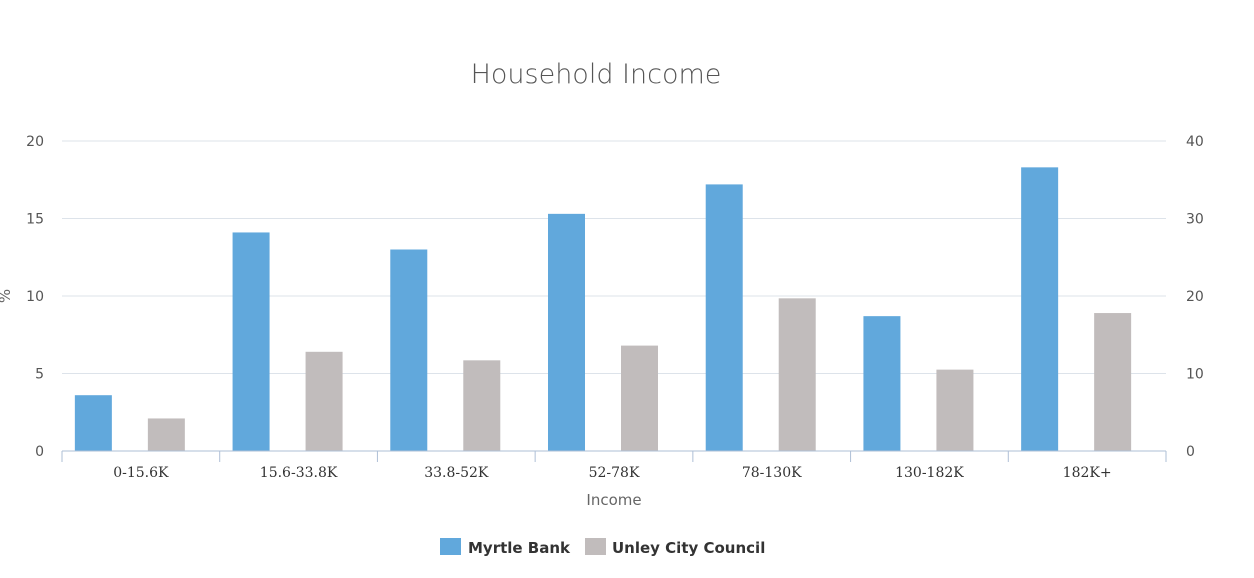 The width and height of the screenshot is (1254, 578). Describe the element at coordinates (1190, 452) in the screenshot. I see `right-y-tick-label: 0` at that location.